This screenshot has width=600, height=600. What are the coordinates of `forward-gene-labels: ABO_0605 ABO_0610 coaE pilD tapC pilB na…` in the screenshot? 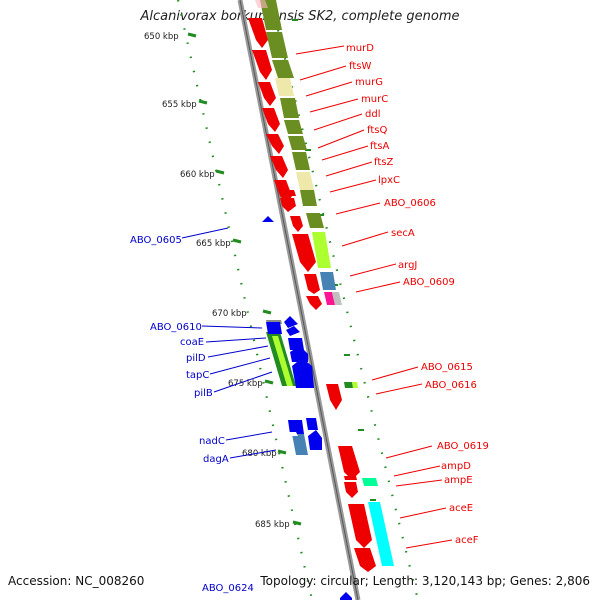 It's located at (192, 414).